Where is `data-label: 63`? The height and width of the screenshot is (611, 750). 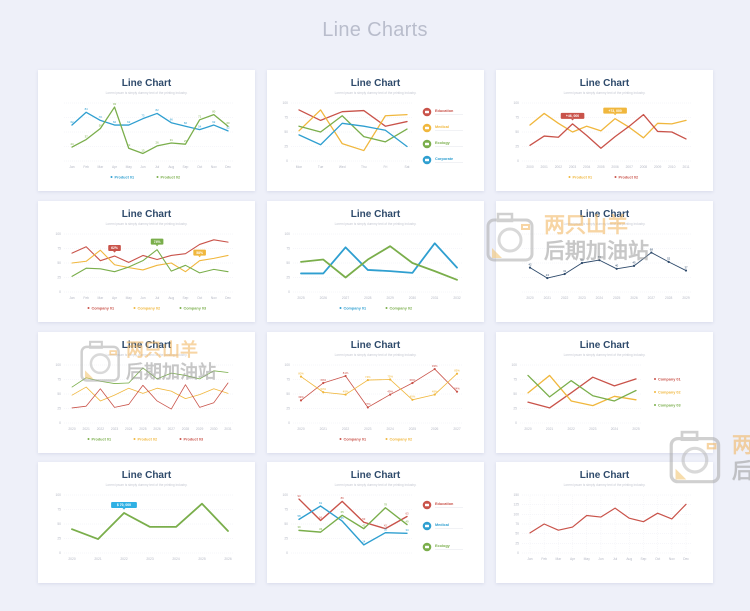 data-label: 63 is located at coordinates (407, 513).